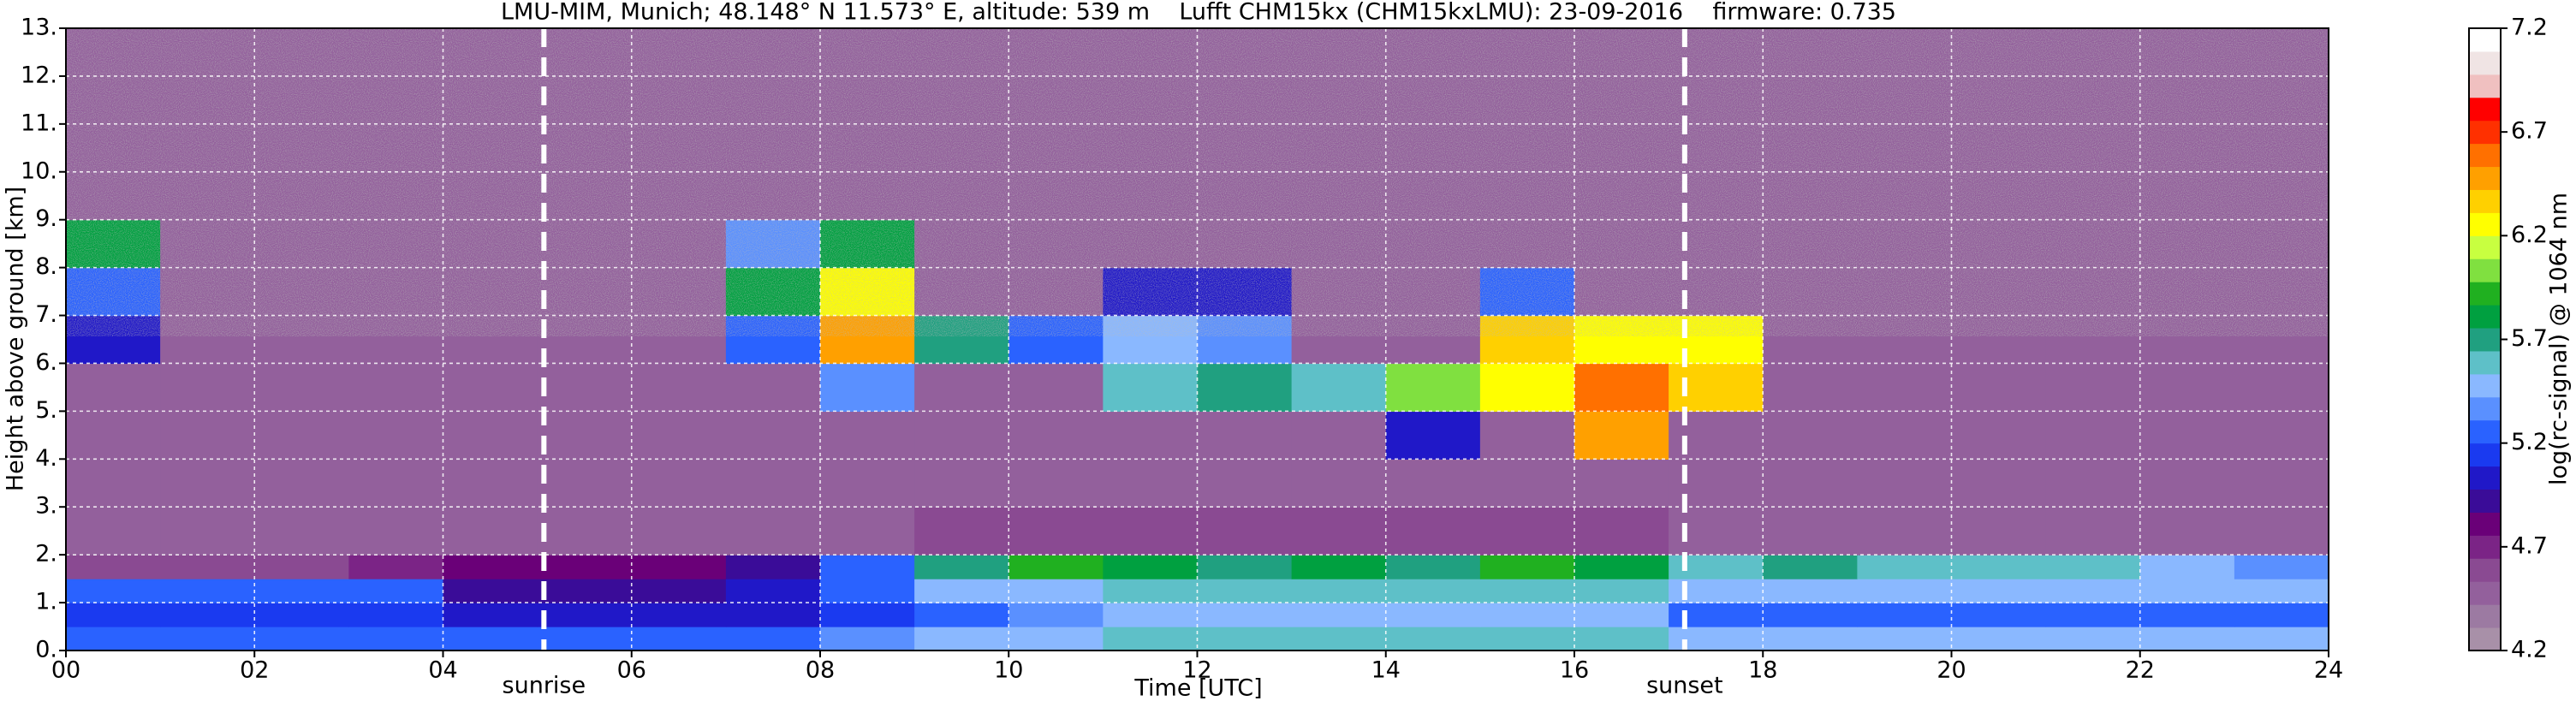 The height and width of the screenshot is (707, 2576). Describe the element at coordinates (2508, 339) in the screenshot. I see `colorbar: 4.2 4.7 5.2 5.7 6.2 6.7 7.2` at that location.